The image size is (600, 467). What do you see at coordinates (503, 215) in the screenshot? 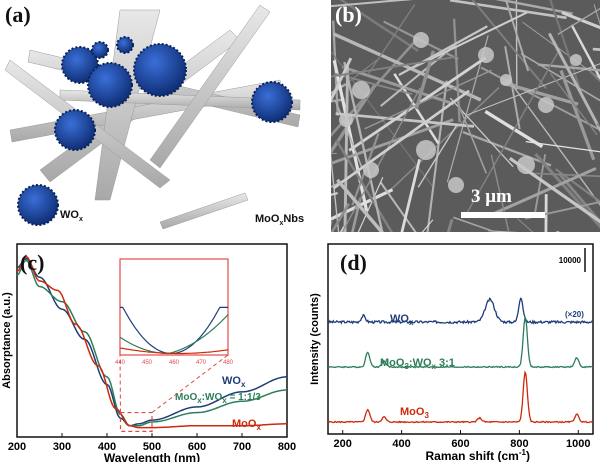
I see `scale-bar` at bounding box center [503, 215].